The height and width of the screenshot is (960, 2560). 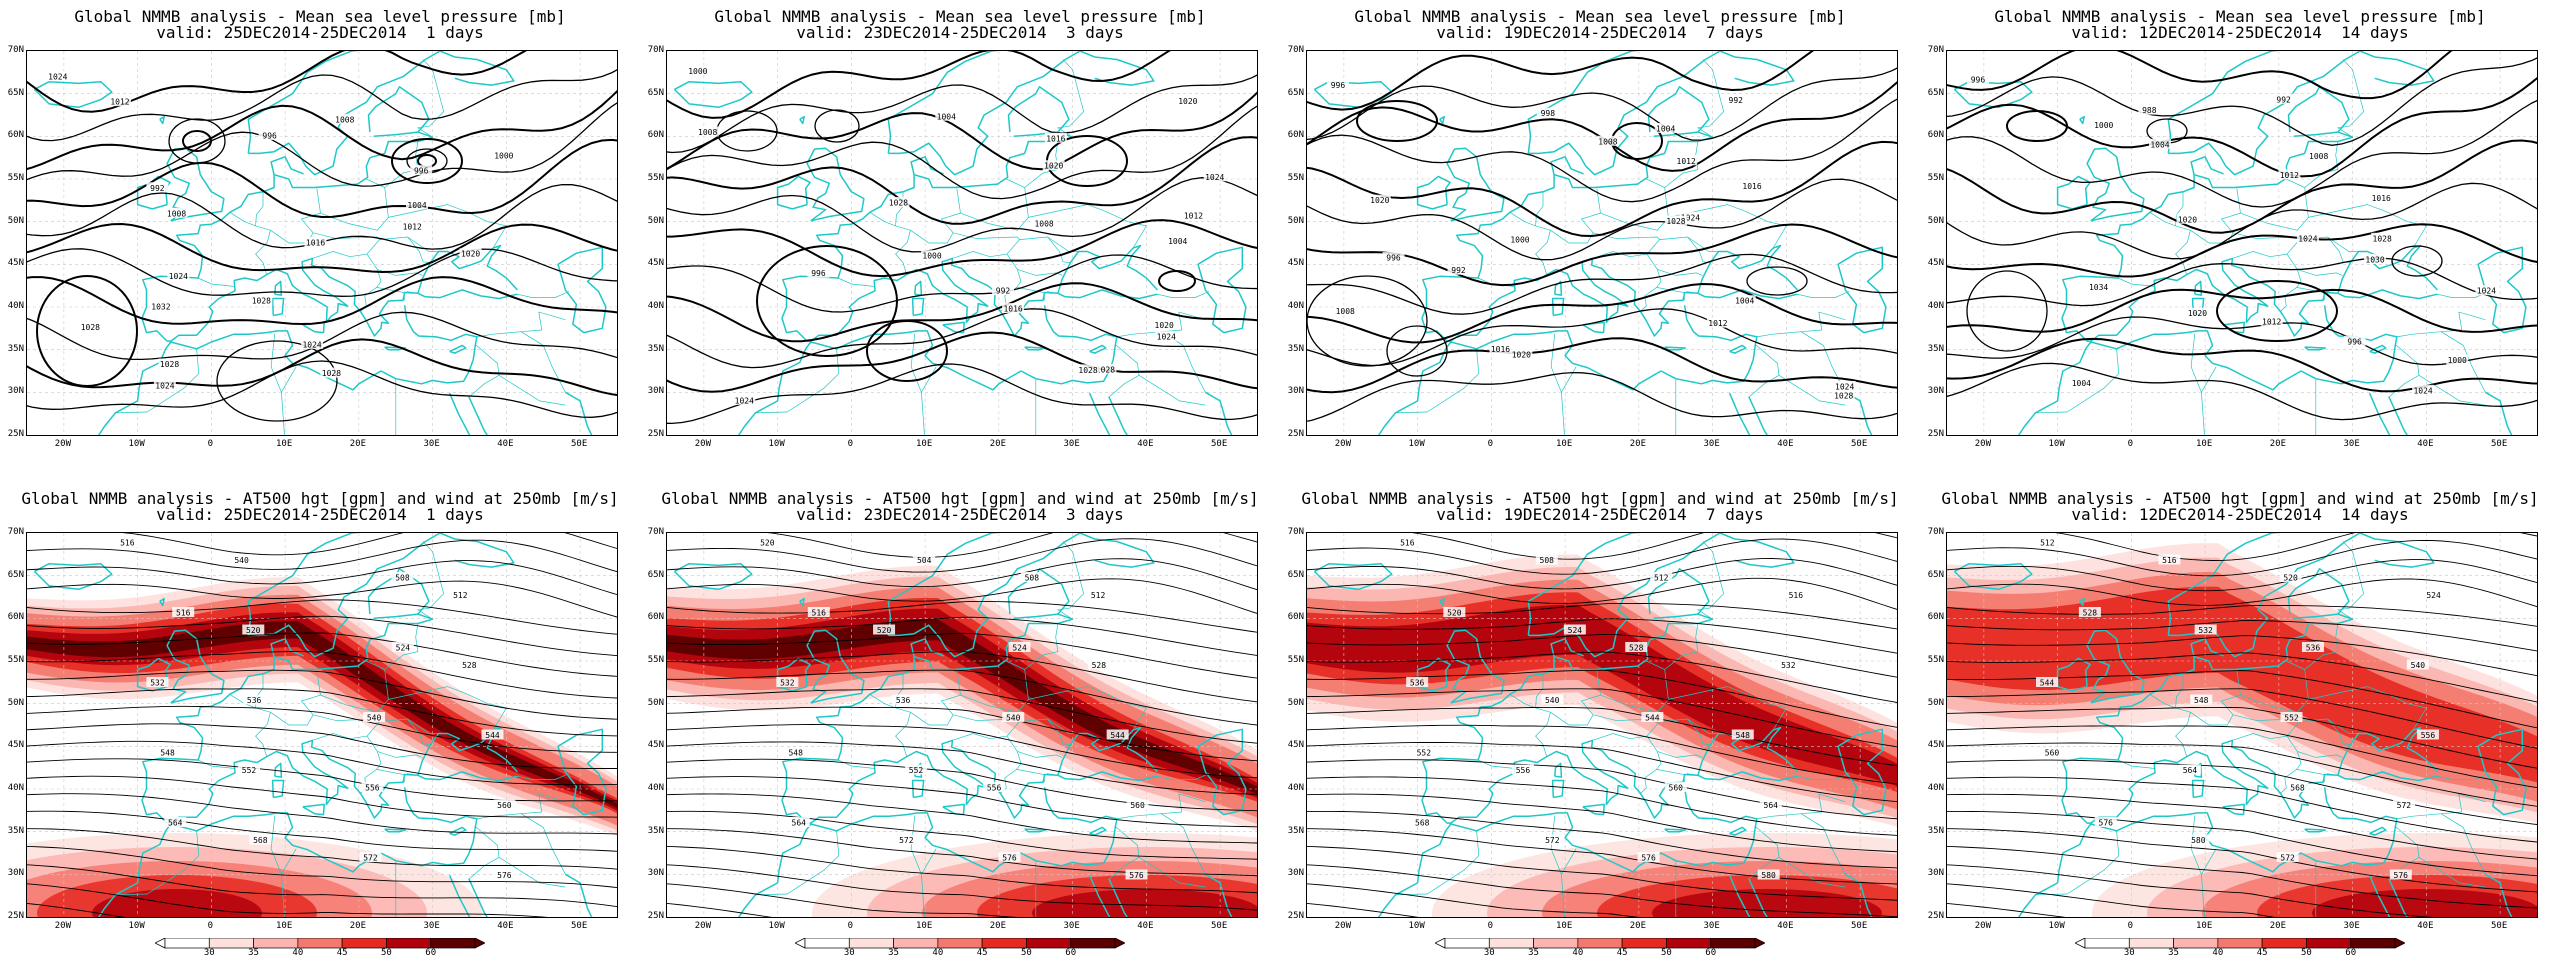 What do you see at coordinates (1500, 349) in the screenshot?
I see `contour-label-text: 1016` at bounding box center [1500, 349].